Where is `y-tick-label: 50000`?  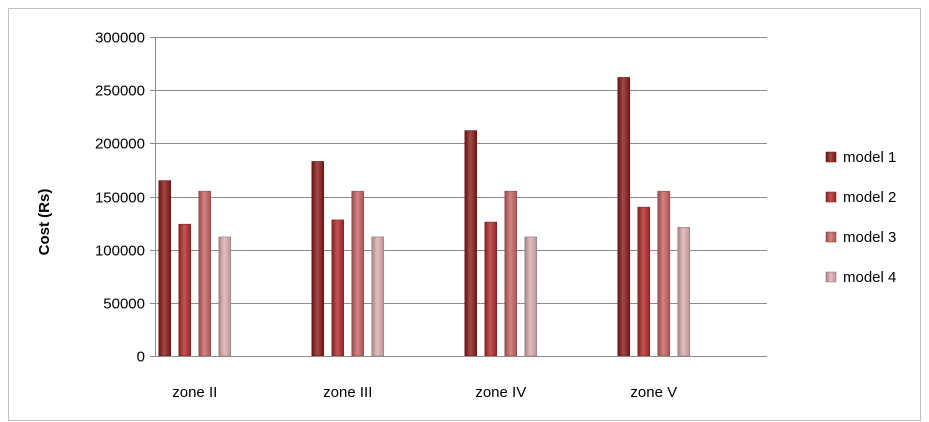 y-tick-label: 50000 is located at coordinates (124, 304).